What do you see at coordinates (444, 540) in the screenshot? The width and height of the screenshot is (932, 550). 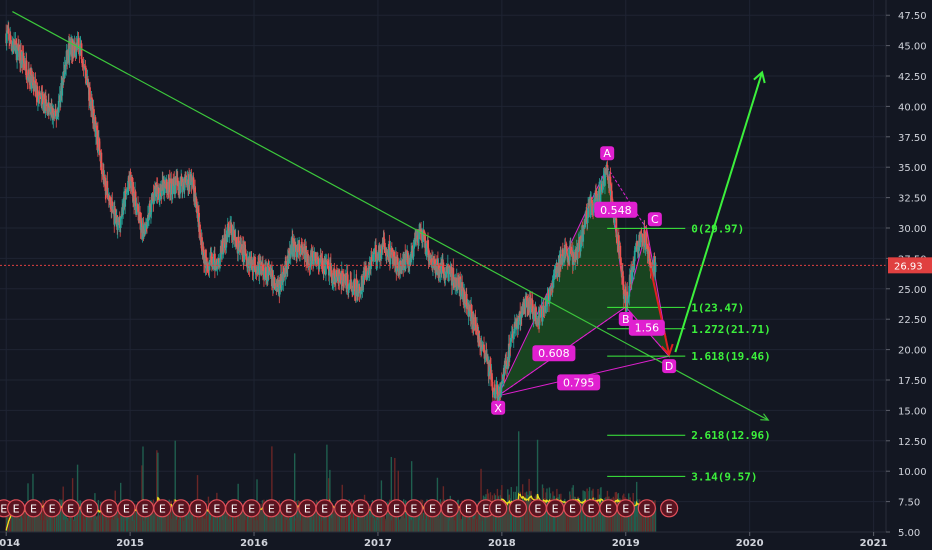 I see `time-axis: 2014 2015 2016 2017 2018 2019 2020 2021` at bounding box center [444, 540].